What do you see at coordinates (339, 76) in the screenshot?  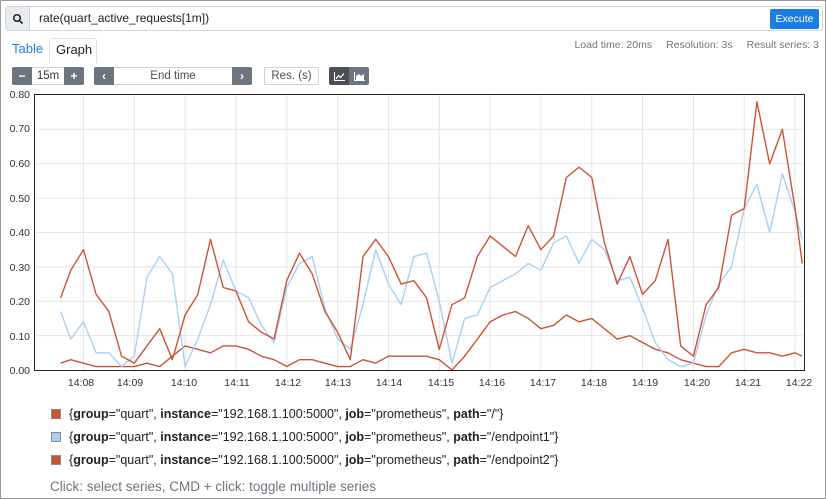 I see `line-chart-icon` at bounding box center [339, 76].